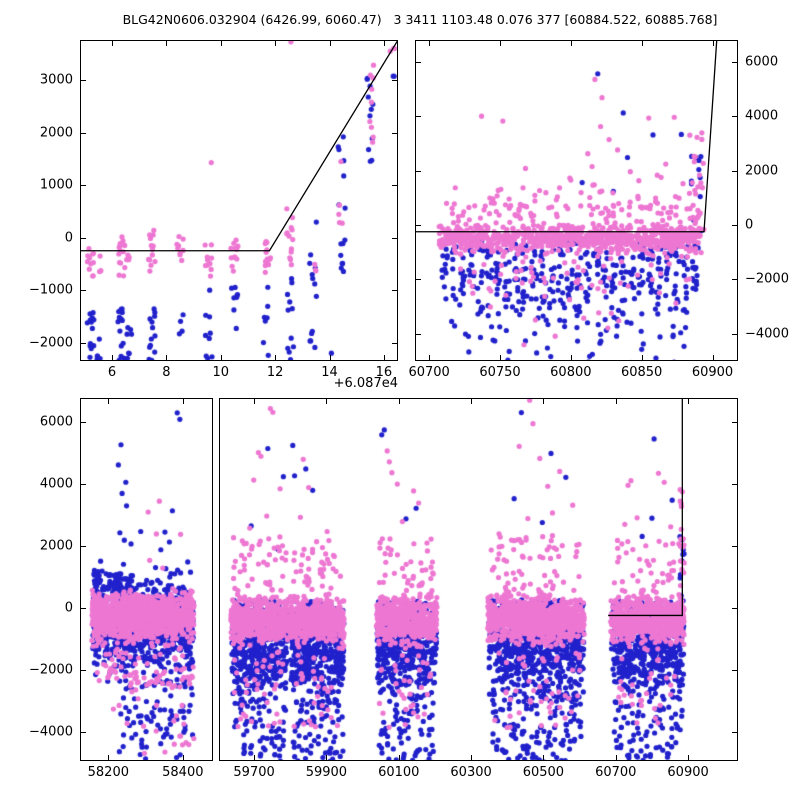 Image resolution: width=800 pixels, height=800 pixels. What do you see at coordinates (326, 772) in the screenshot?
I see `x-tick-label: 59900` at bounding box center [326, 772].